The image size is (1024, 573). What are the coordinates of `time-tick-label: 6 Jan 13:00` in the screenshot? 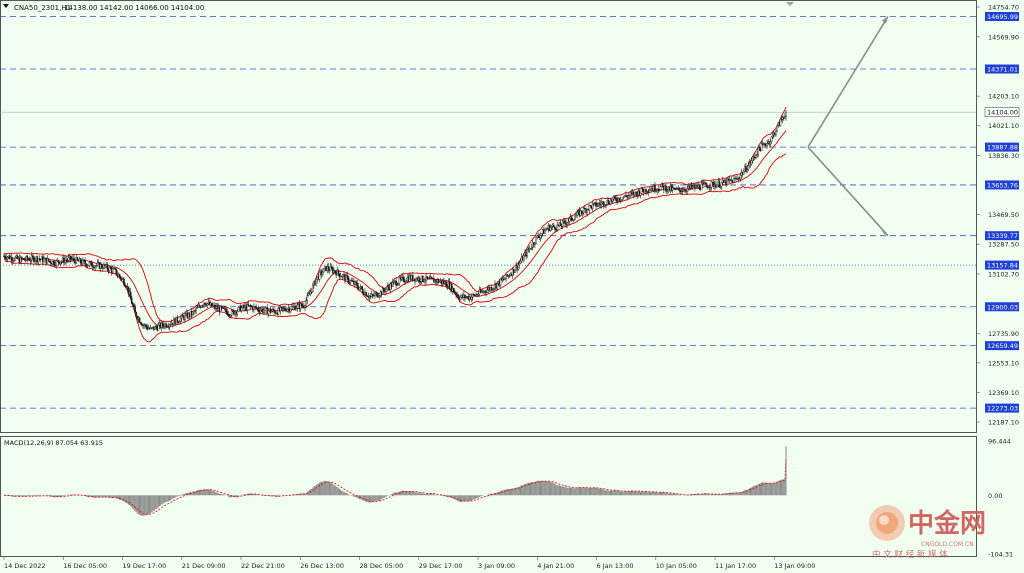 It's located at (615, 566).